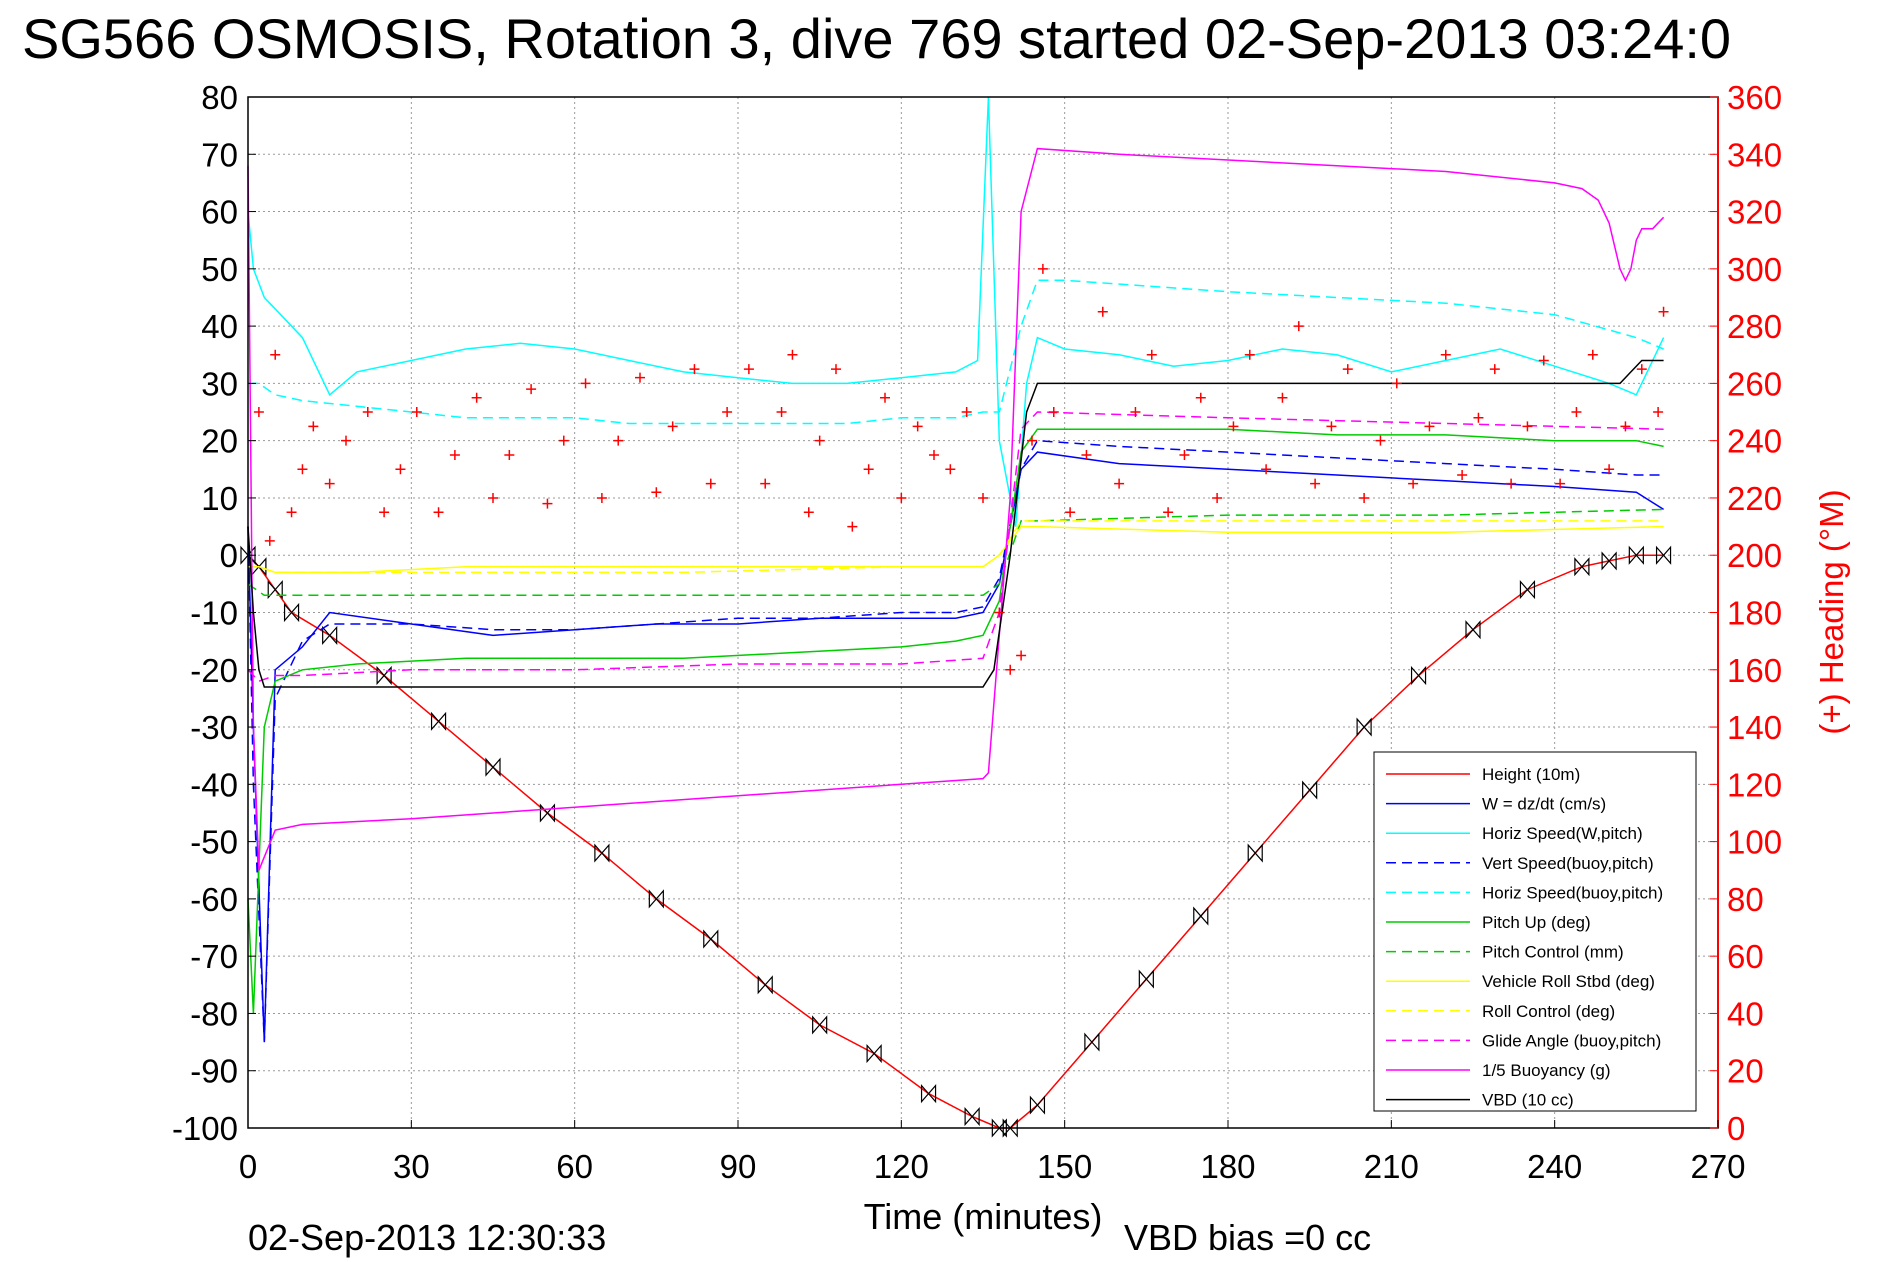 This screenshot has width=1891, height=1262. What do you see at coordinates (1568, 863) in the screenshot?
I see `legend-entry: Vert Speed(buoy,pitch)` at bounding box center [1568, 863].